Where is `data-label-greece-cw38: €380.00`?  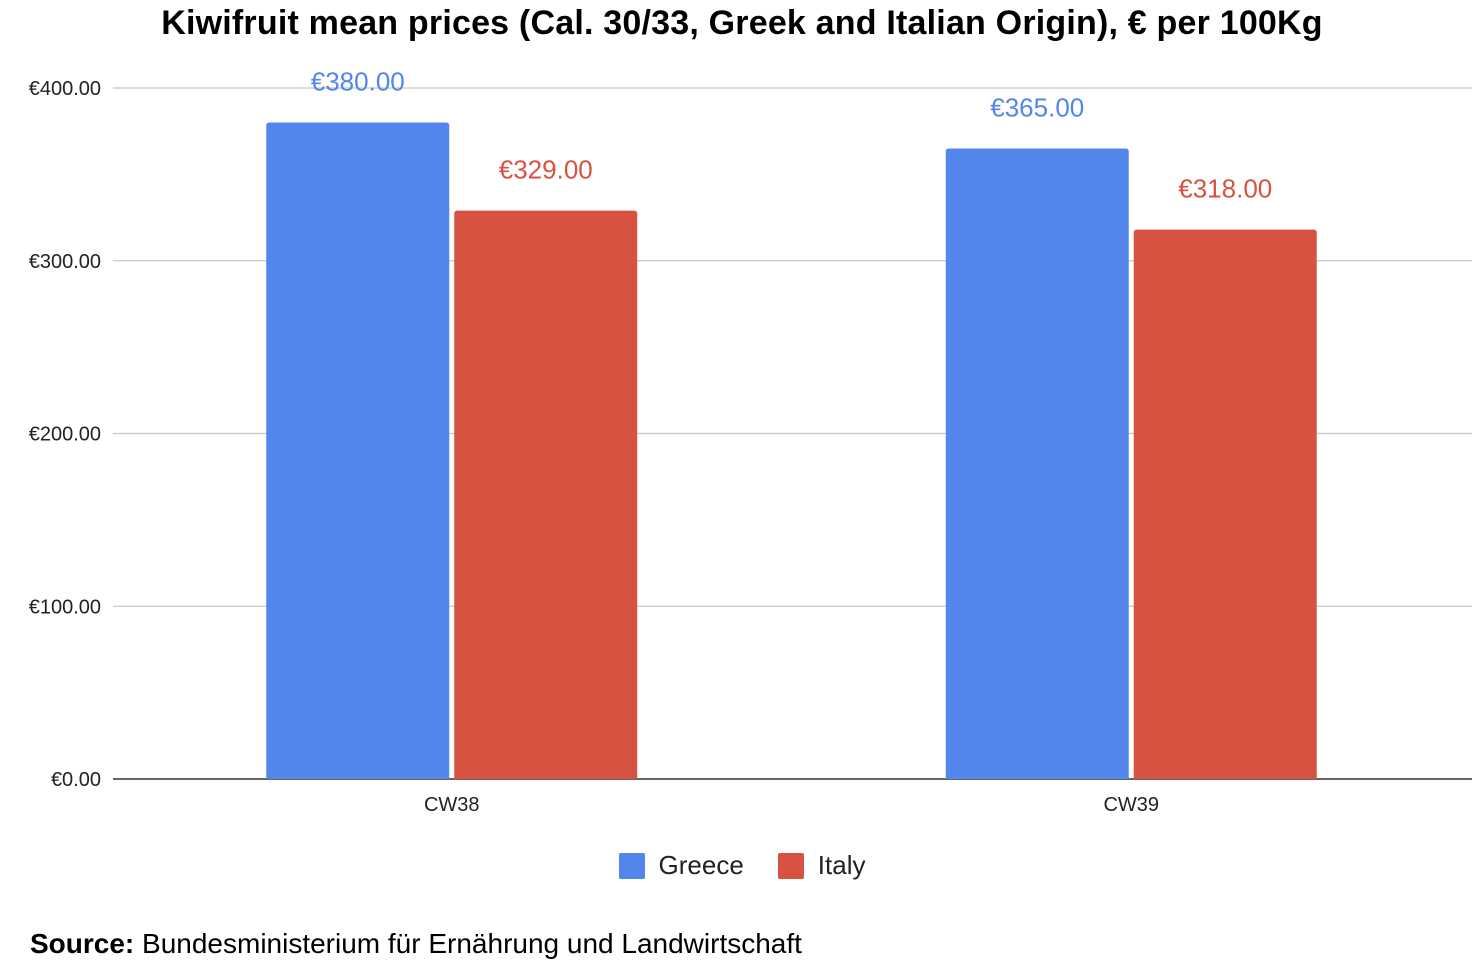
data-label-greece-cw38: €380.00 is located at coordinates (358, 82).